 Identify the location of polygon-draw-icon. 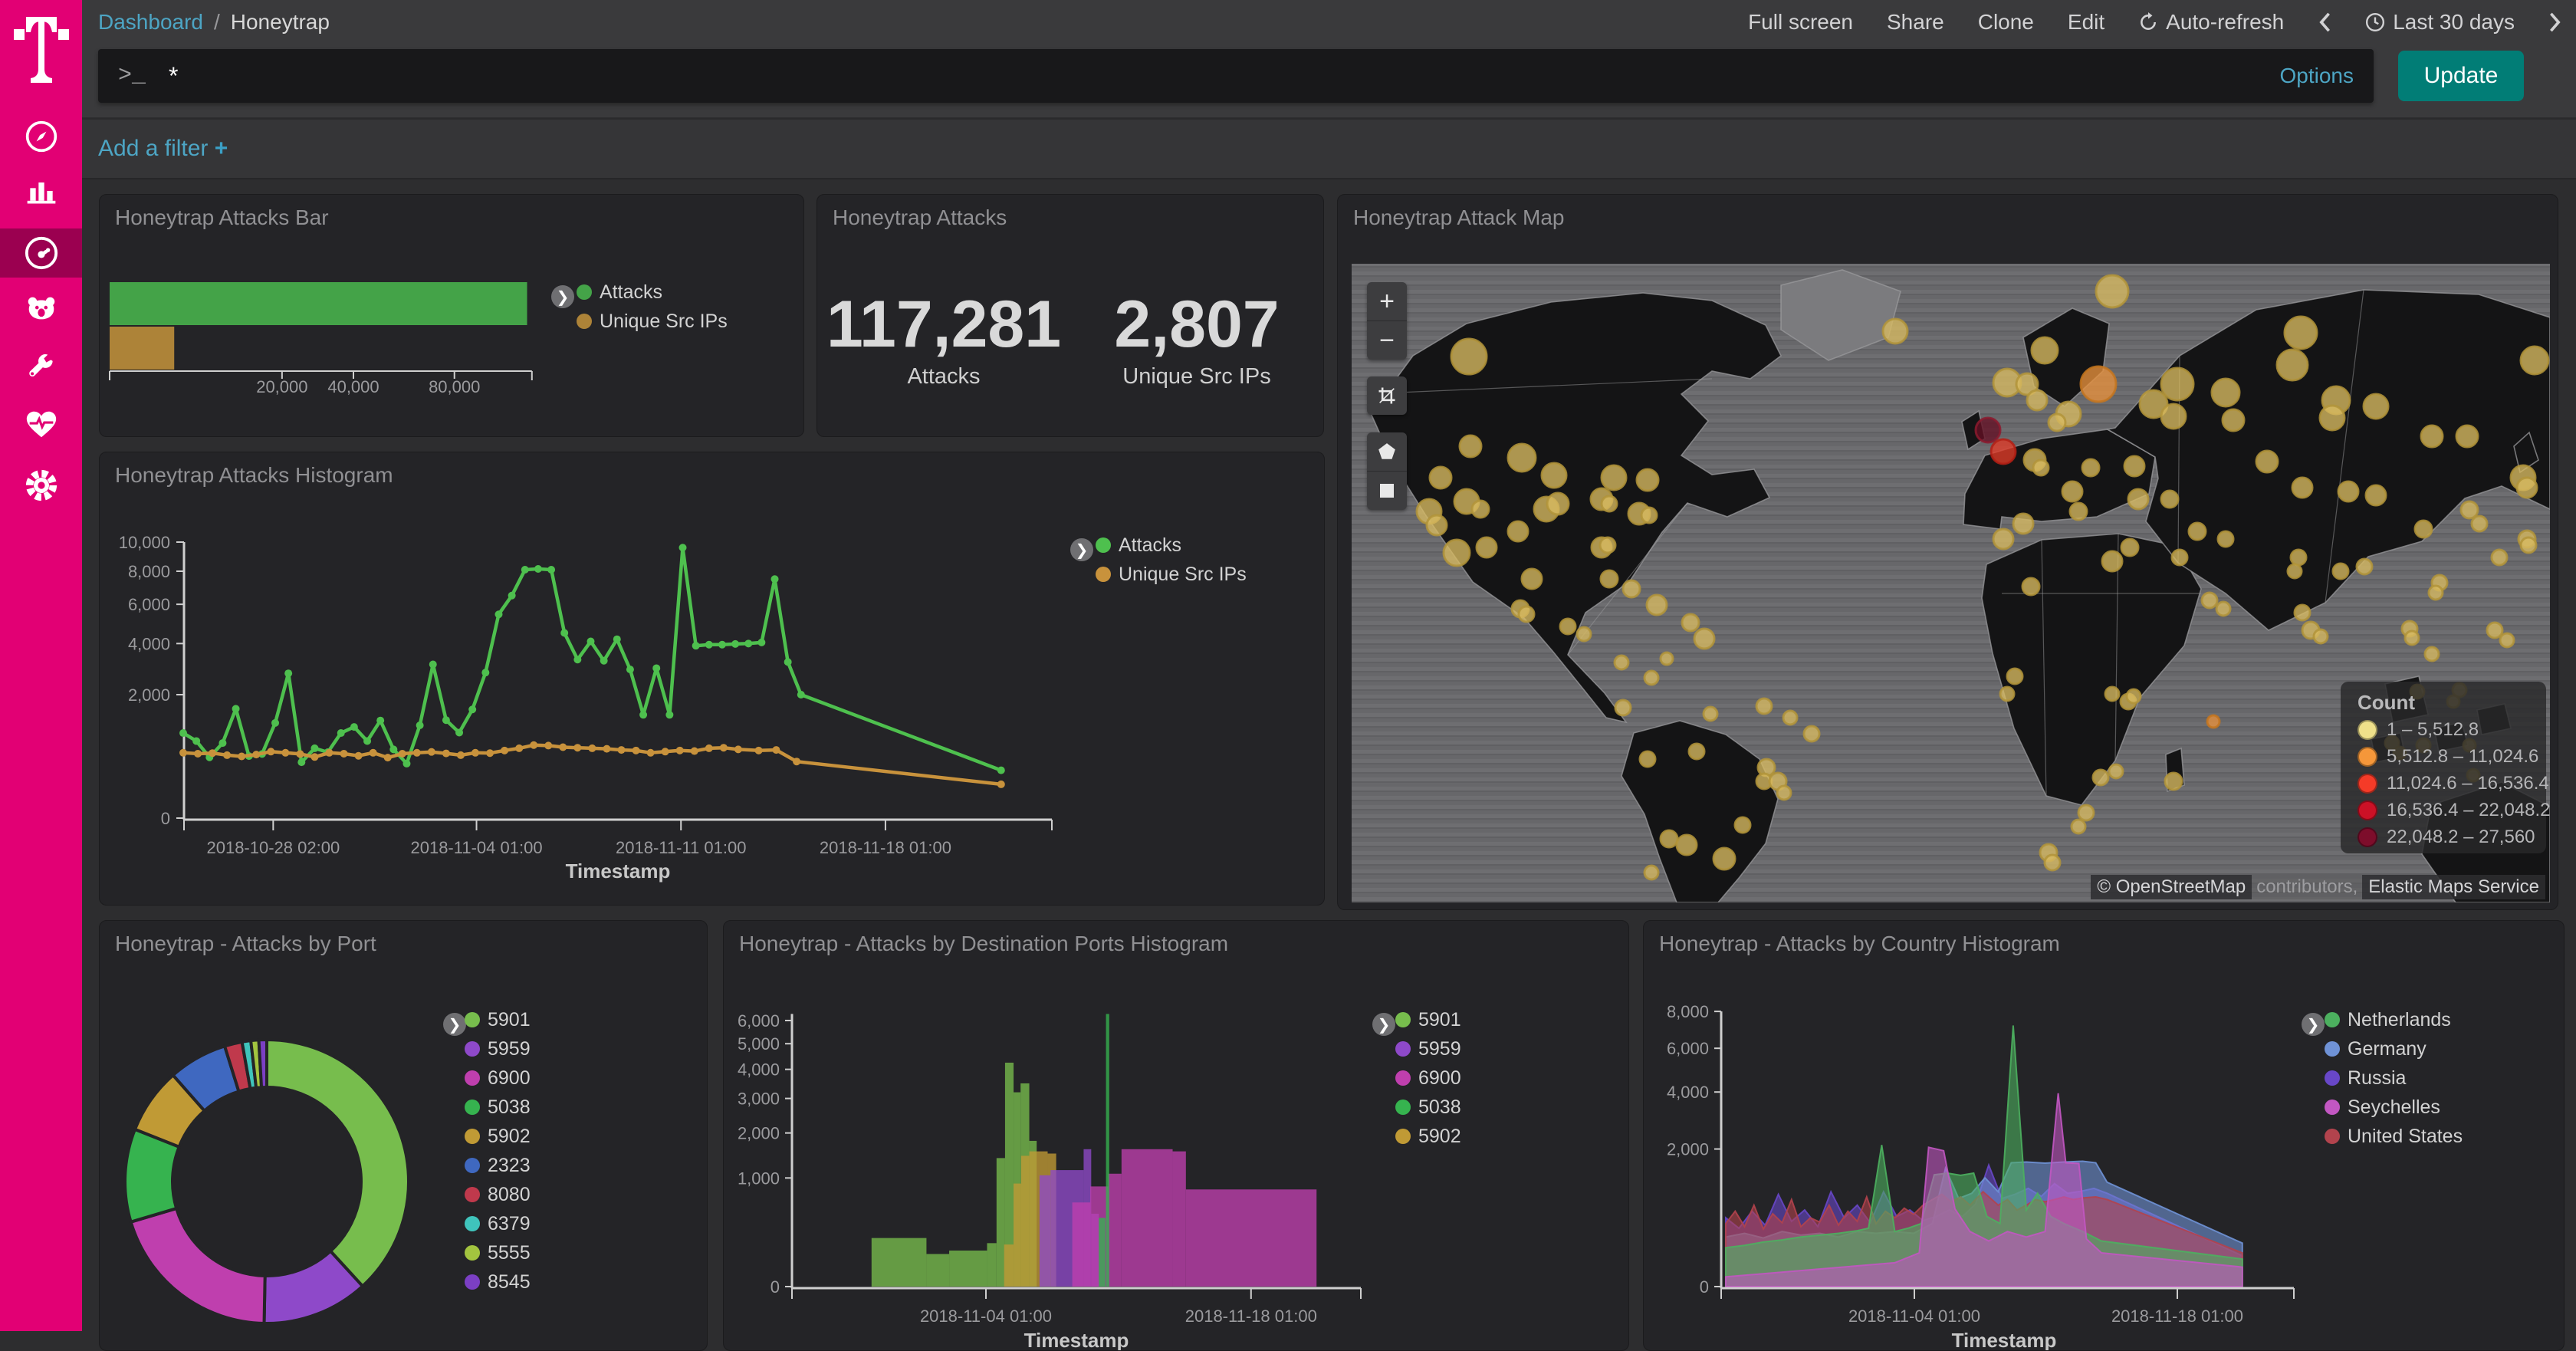
(1387, 451).